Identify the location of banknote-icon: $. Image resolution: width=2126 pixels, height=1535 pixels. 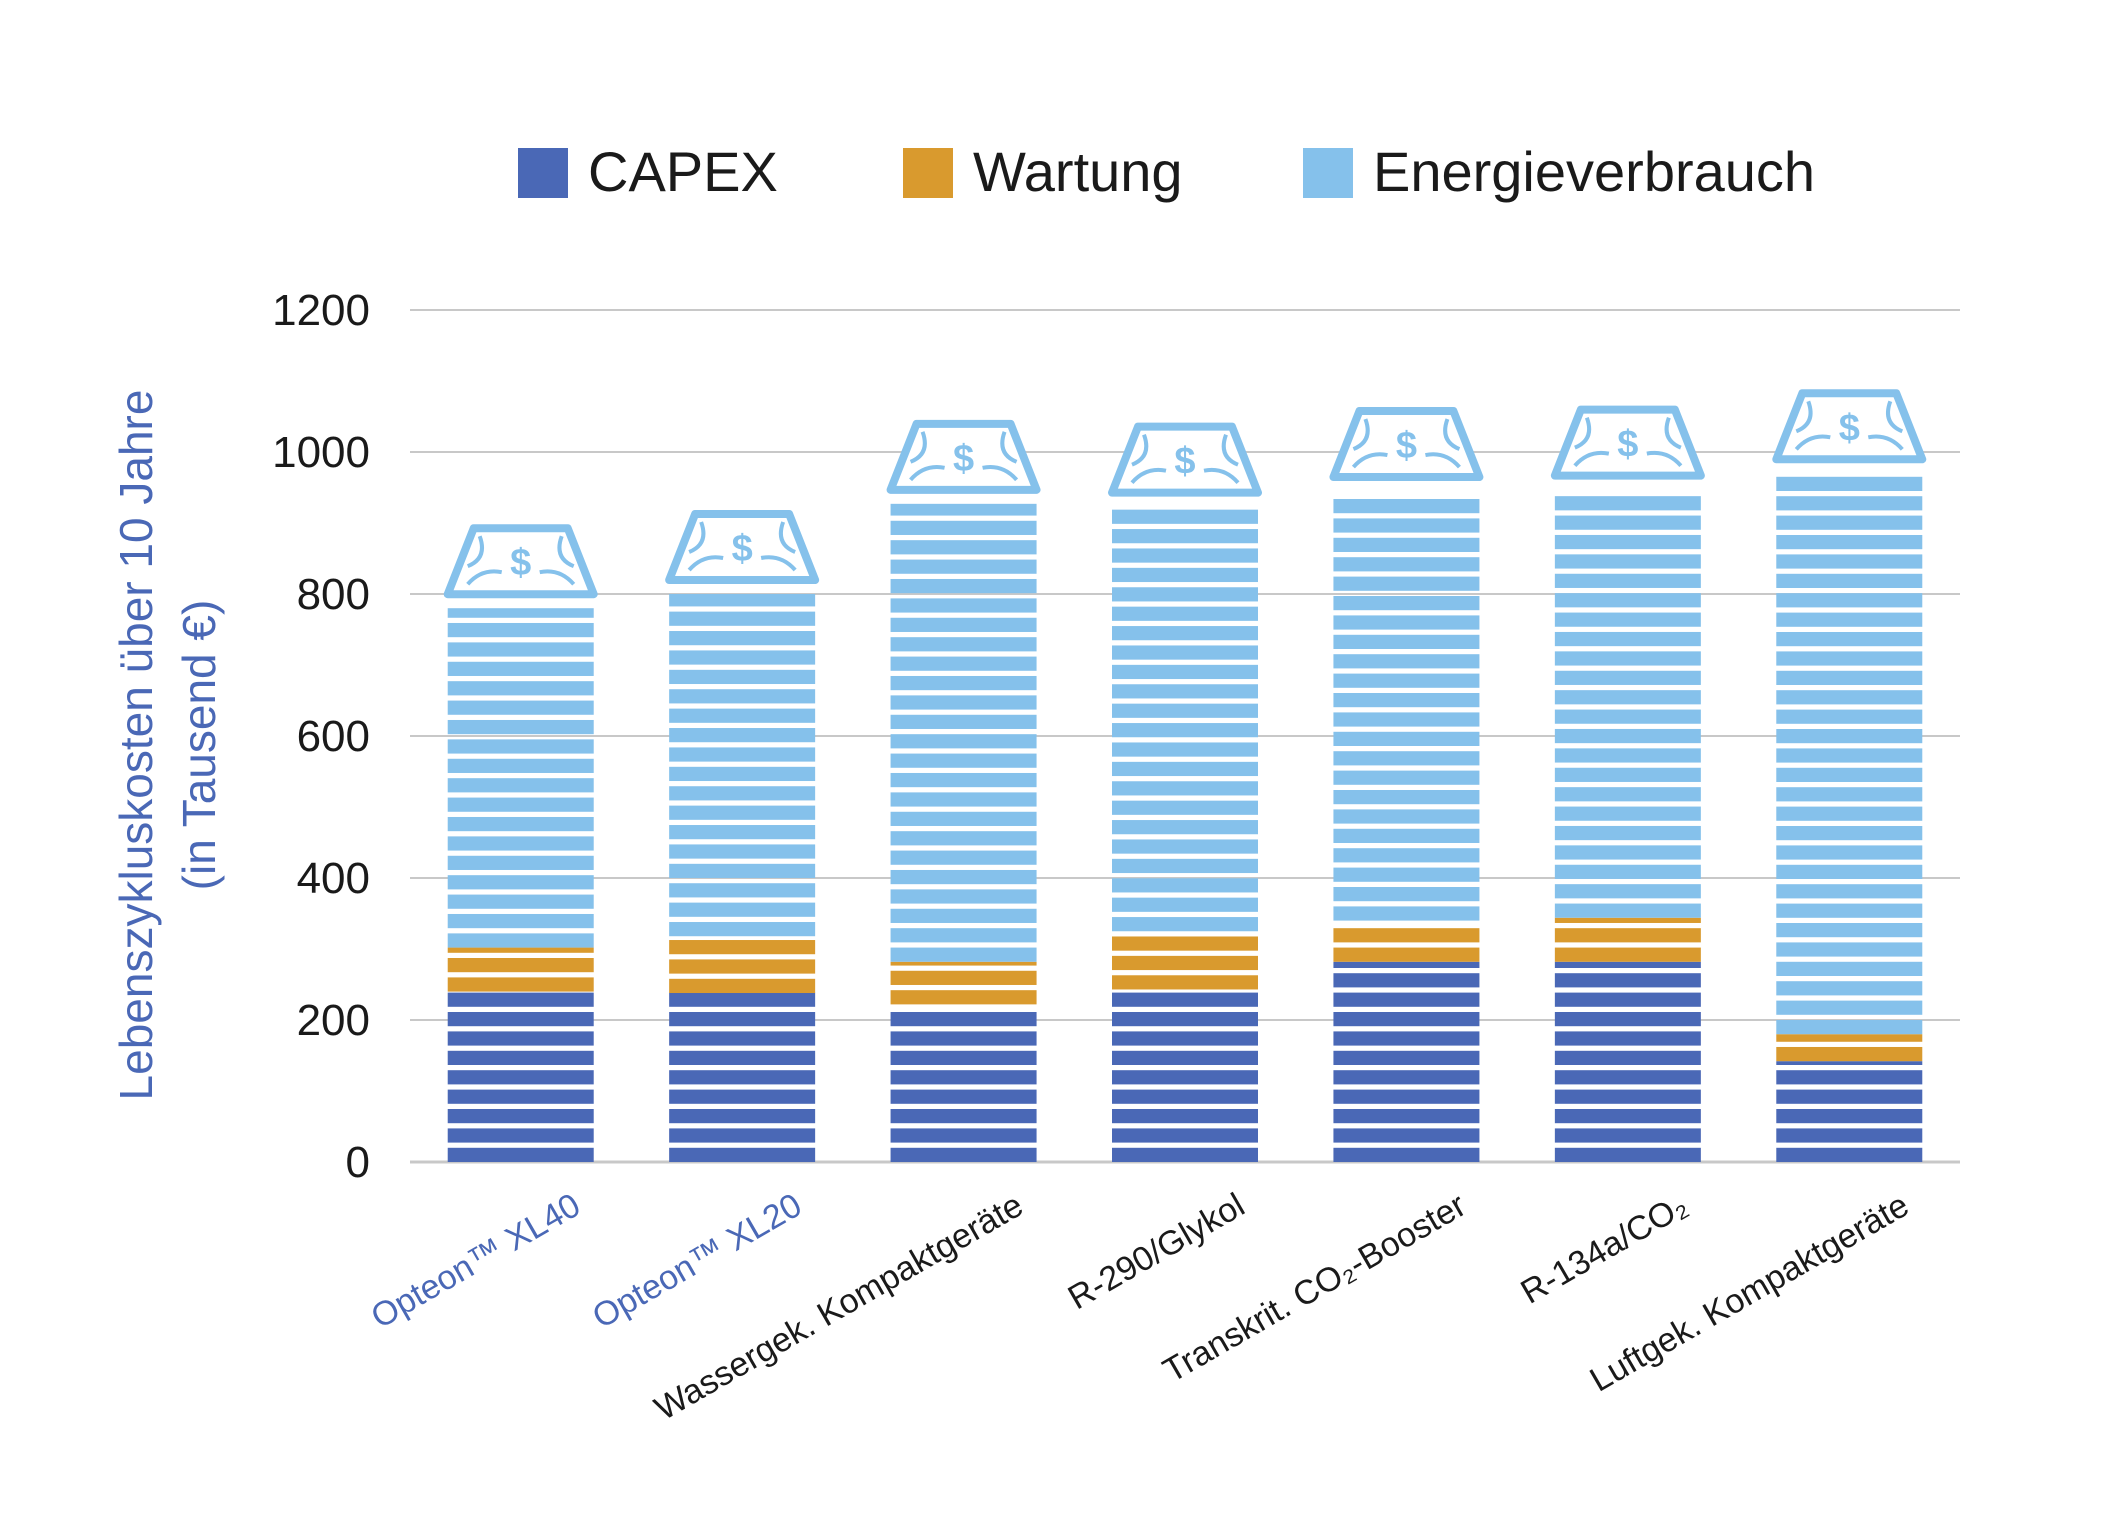
(963, 456).